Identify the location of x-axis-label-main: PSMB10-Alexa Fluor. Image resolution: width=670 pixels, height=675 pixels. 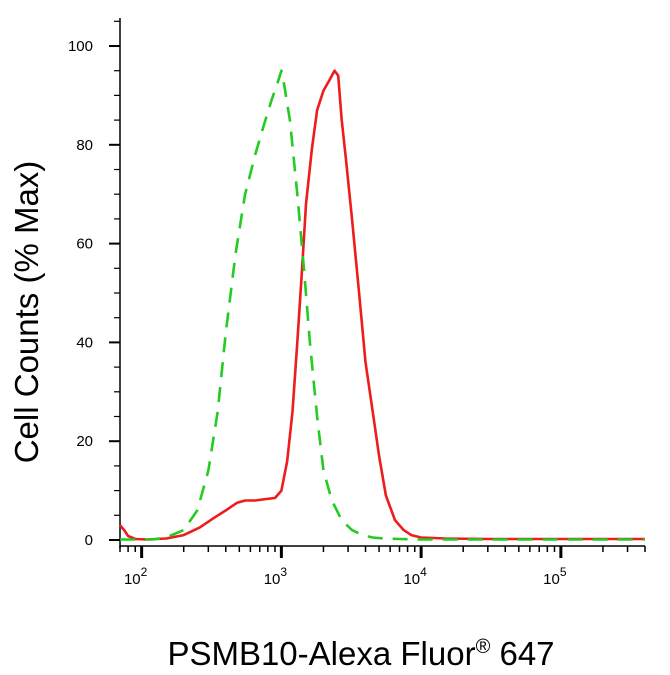
(321, 653).